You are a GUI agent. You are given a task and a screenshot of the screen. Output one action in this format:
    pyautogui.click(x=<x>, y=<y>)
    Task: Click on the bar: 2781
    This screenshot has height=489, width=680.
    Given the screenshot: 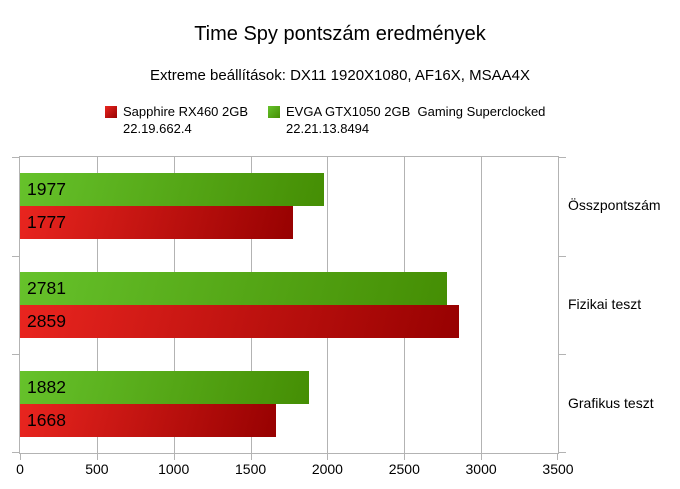 What is the action you would take?
    pyautogui.click(x=233, y=288)
    